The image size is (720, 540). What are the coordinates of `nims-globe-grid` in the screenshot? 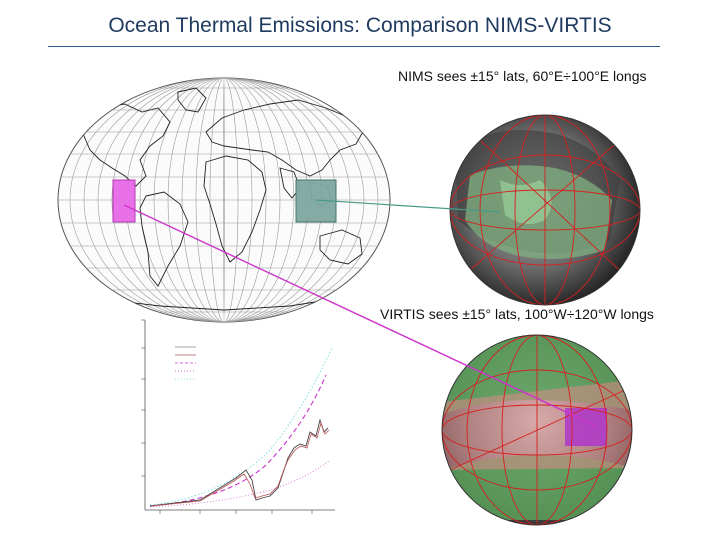 It's located at (545, 210).